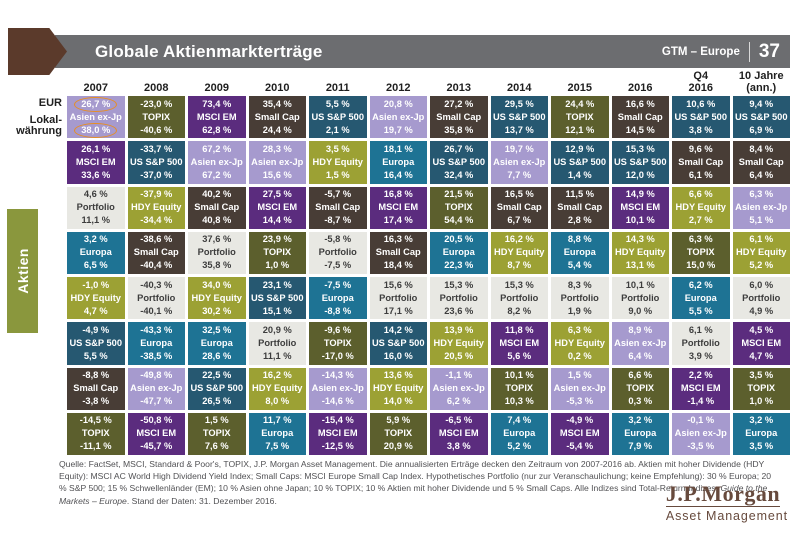 This screenshot has width=800, height=554. What do you see at coordinates (156, 265) in the screenshot?
I see `cell-value-local: -40,4 %` at bounding box center [156, 265].